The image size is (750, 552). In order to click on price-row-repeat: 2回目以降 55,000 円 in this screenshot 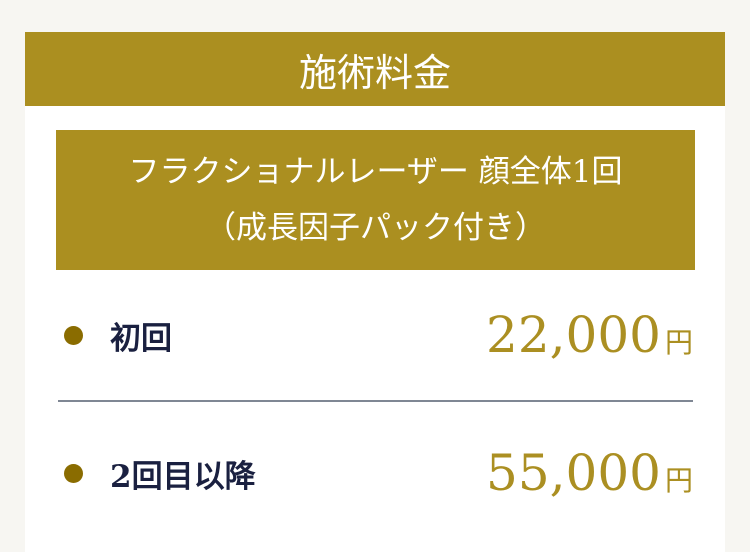, I will do `click(375, 473)`.